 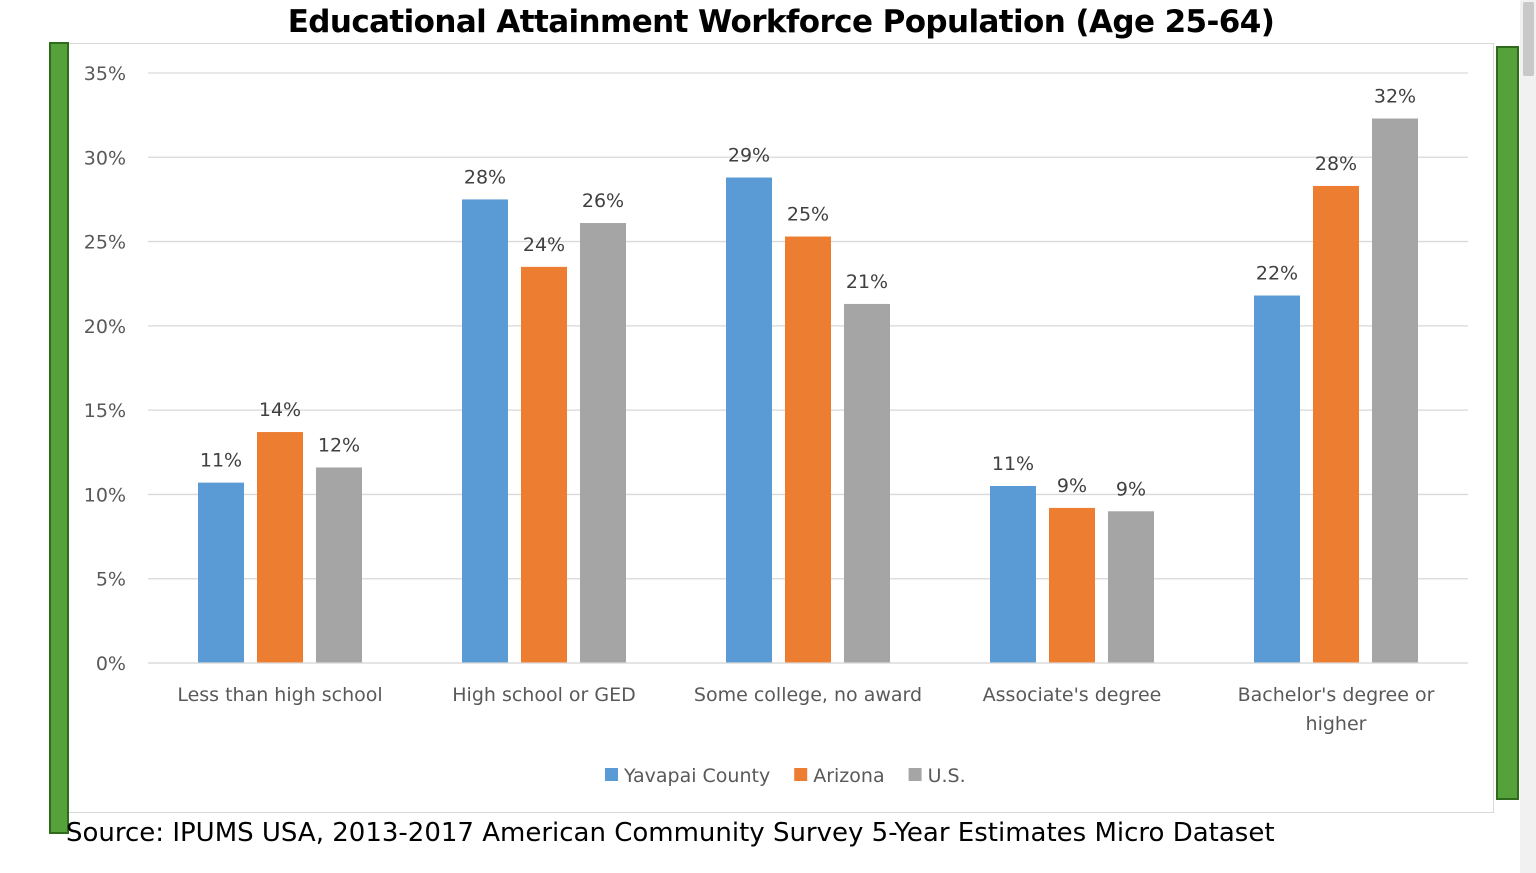 I want to click on x-category-label: Less than high school, so click(x=279, y=695).